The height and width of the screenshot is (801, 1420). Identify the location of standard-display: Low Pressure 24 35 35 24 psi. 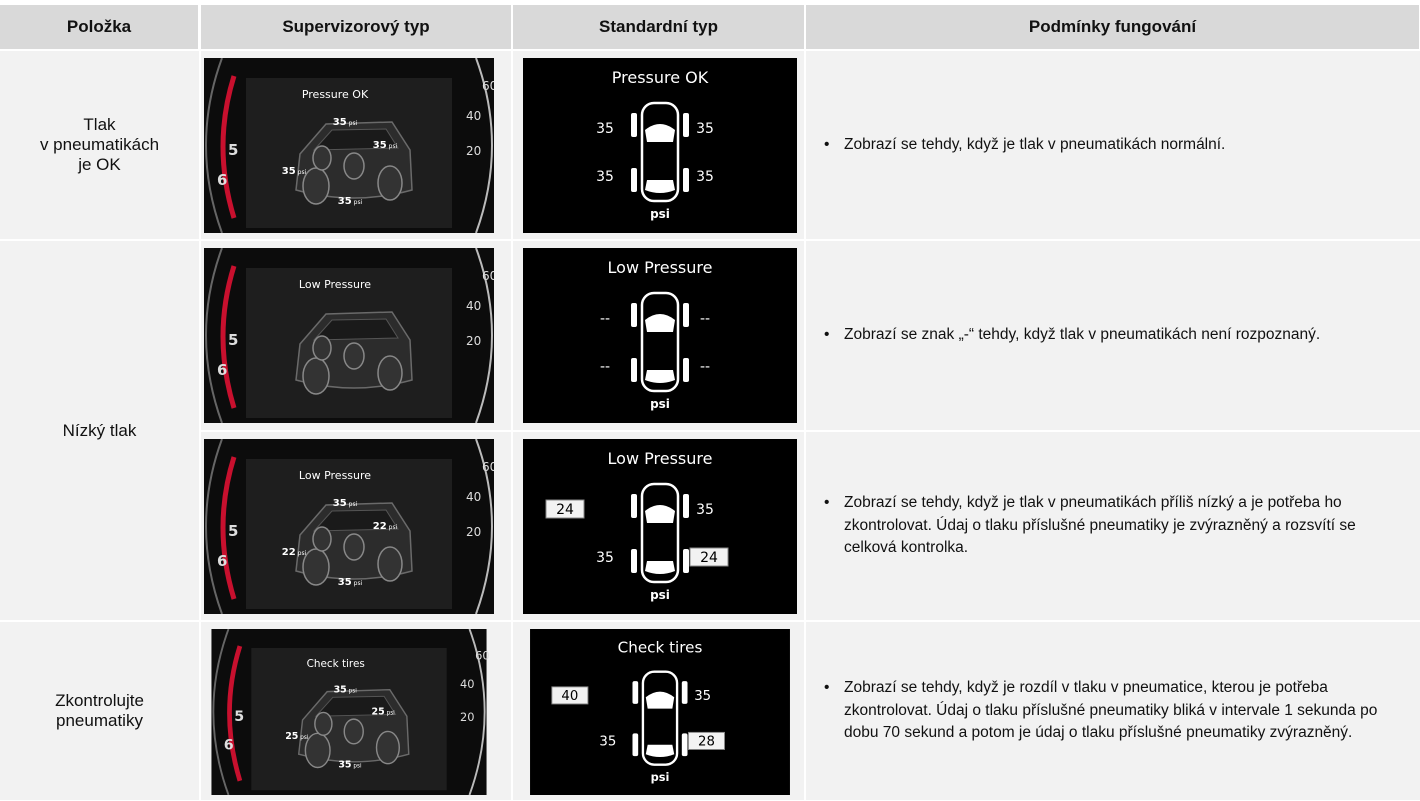
(660, 526).